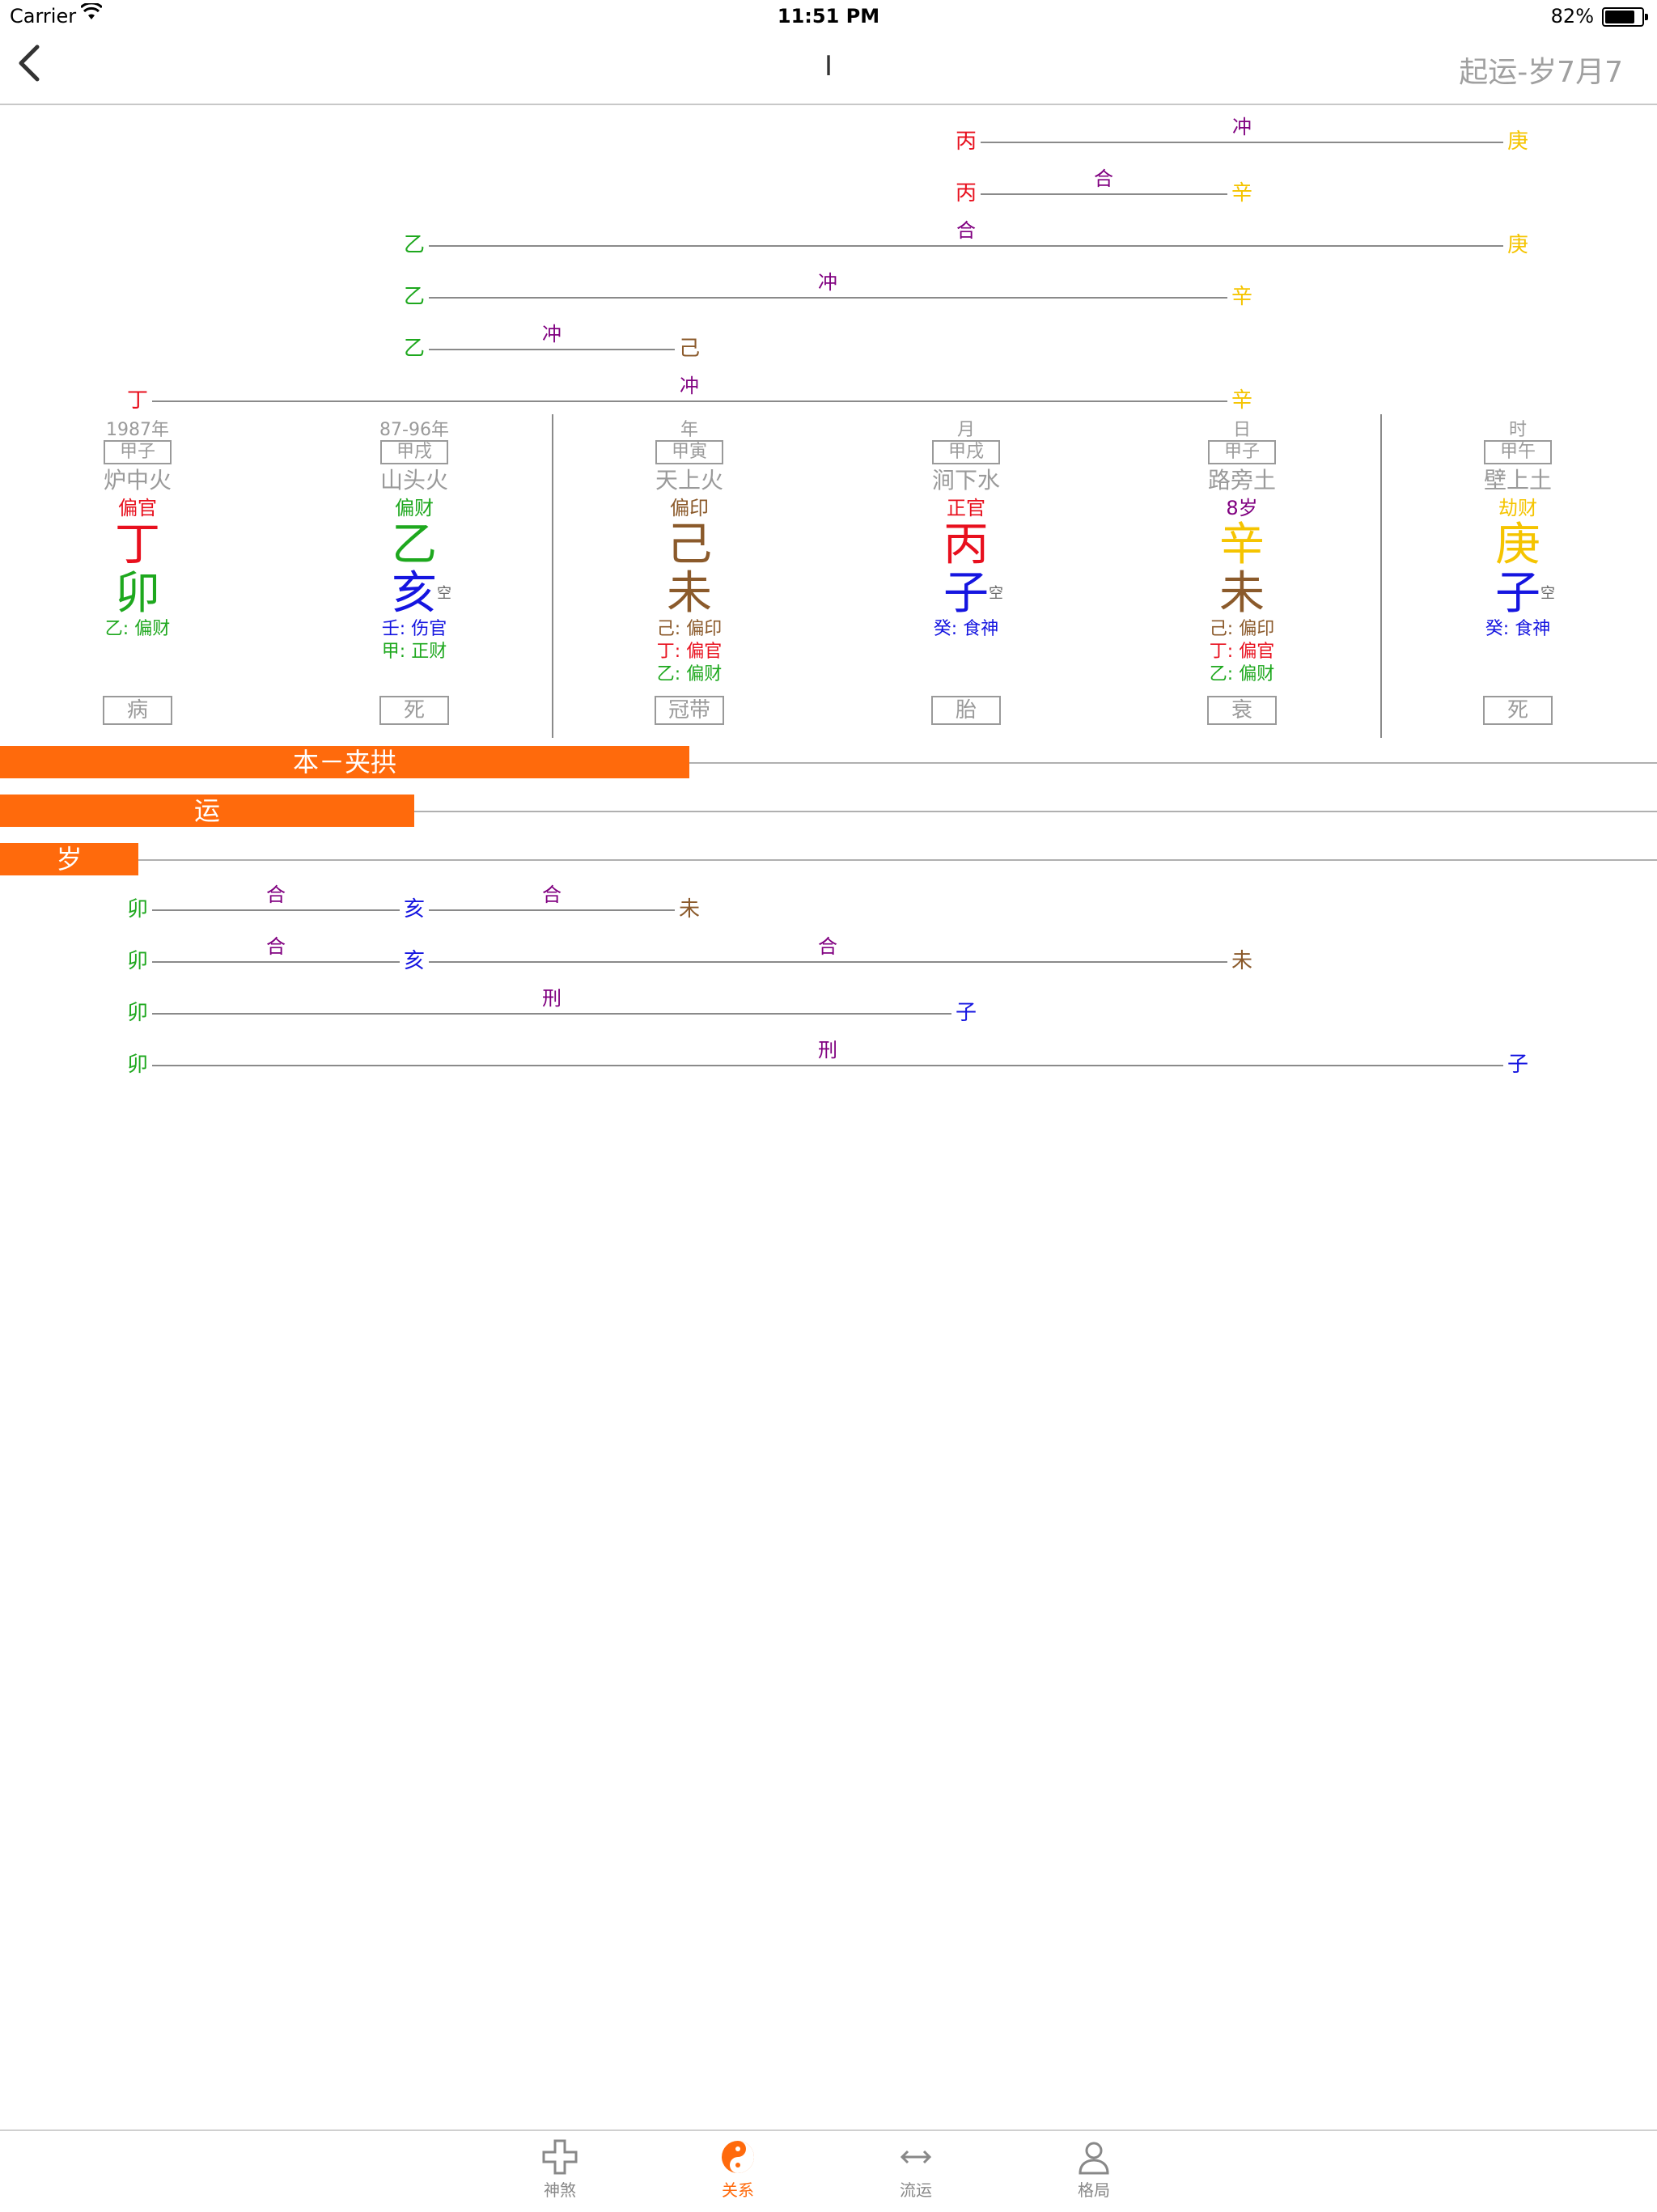  Describe the element at coordinates (1572, 16) in the screenshot. I see `battery-percent: 82%` at that location.